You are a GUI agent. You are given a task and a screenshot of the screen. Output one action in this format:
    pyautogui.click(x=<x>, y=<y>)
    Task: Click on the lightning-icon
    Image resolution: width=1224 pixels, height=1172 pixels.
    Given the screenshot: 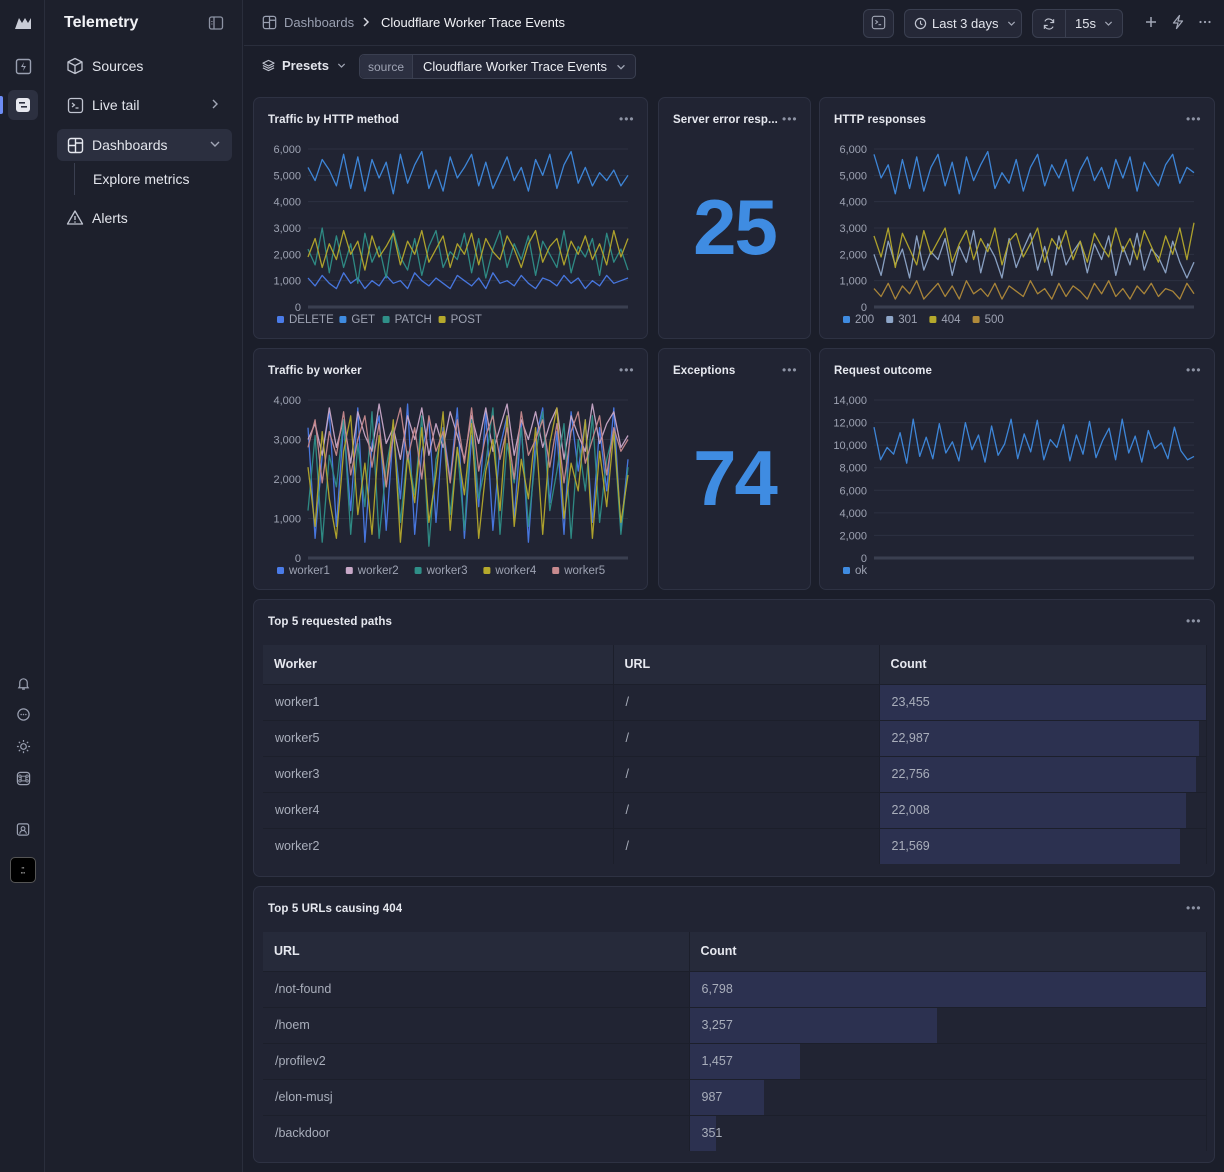 What is the action you would take?
    pyautogui.click(x=1179, y=23)
    